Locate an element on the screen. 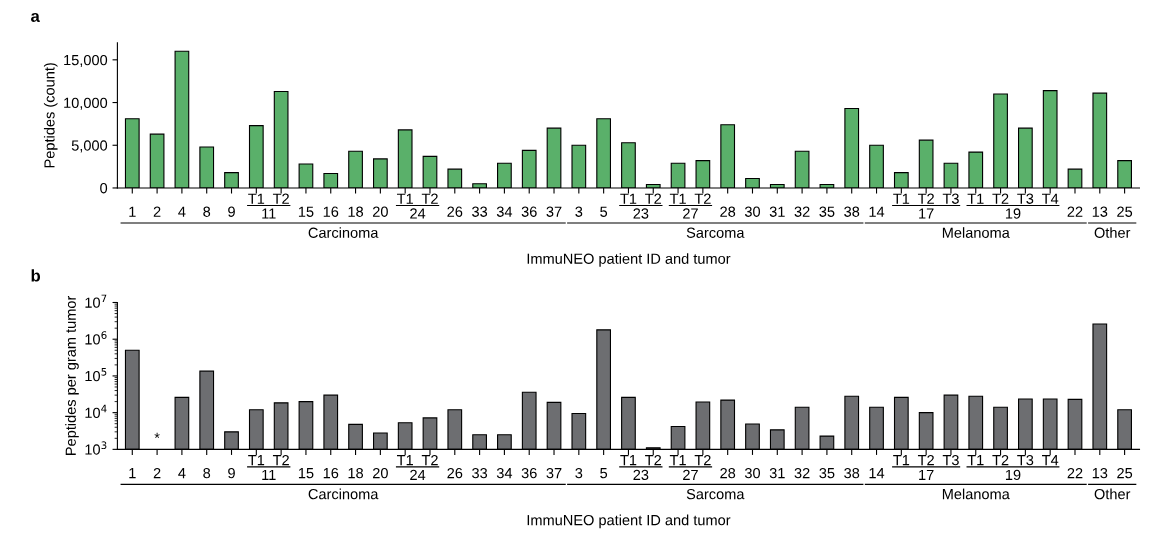 The width and height of the screenshot is (1151, 548). y-axis-title: Peptides (count) is located at coordinates (50, 115).